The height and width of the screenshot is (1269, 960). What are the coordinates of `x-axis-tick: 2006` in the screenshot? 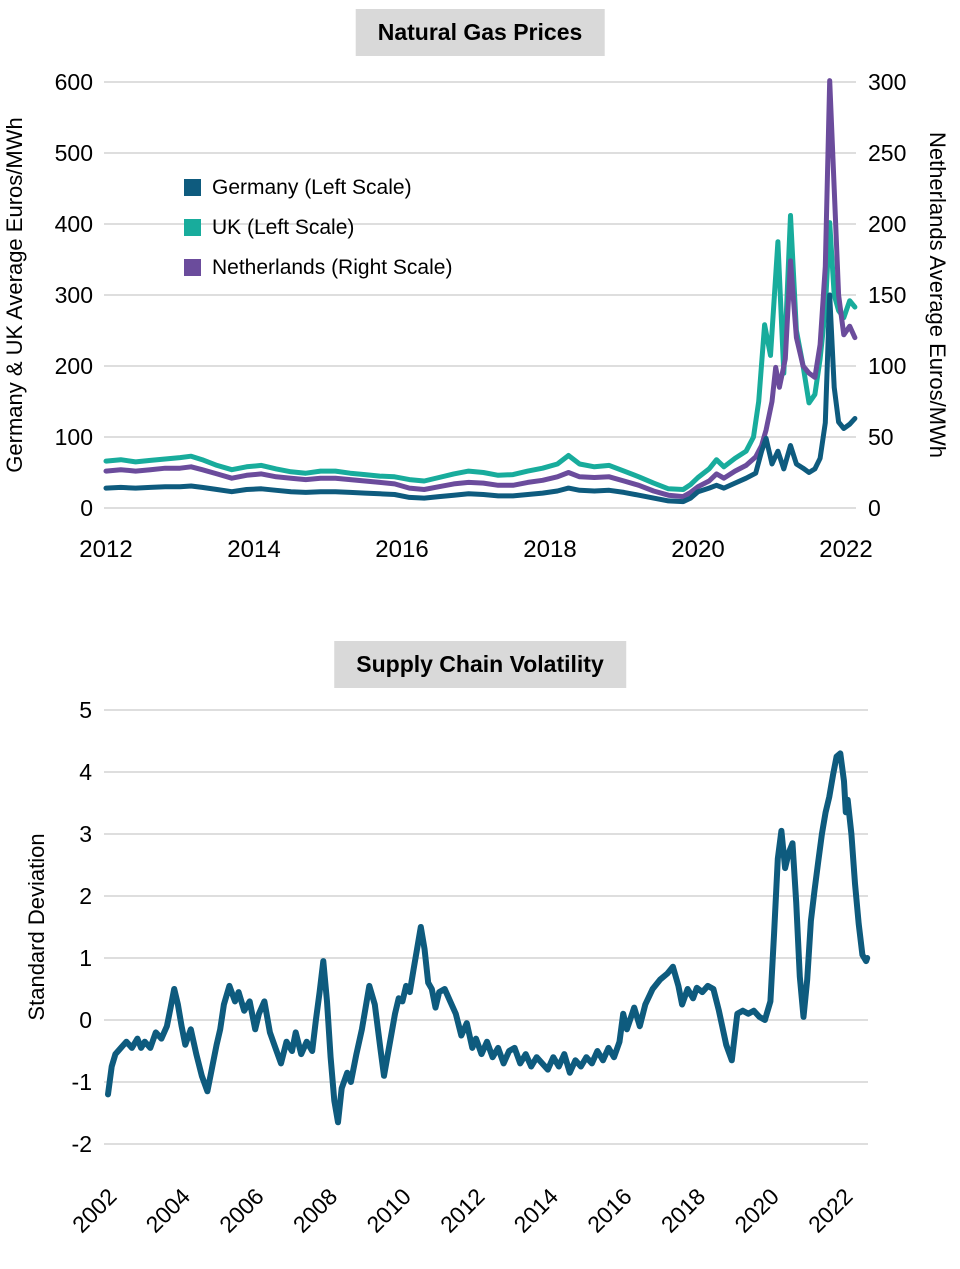 It's located at (241, 1210).